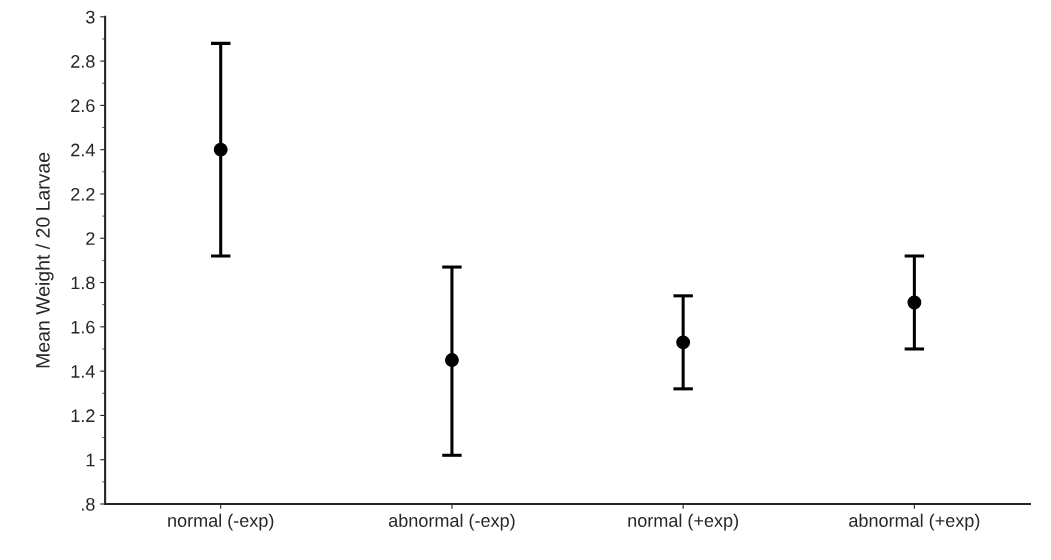 The height and width of the screenshot is (560, 1051). What do you see at coordinates (221, 522) in the screenshot?
I see `x-tick-label: normal (-exp)` at bounding box center [221, 522].